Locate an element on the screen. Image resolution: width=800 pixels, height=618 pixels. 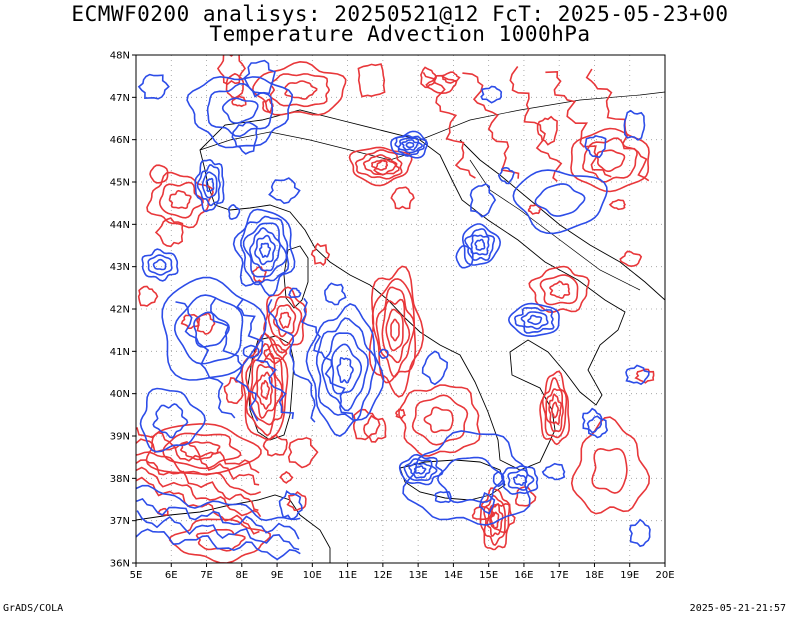
lon-tick-label: 5E is located at coordinates (136, 575).